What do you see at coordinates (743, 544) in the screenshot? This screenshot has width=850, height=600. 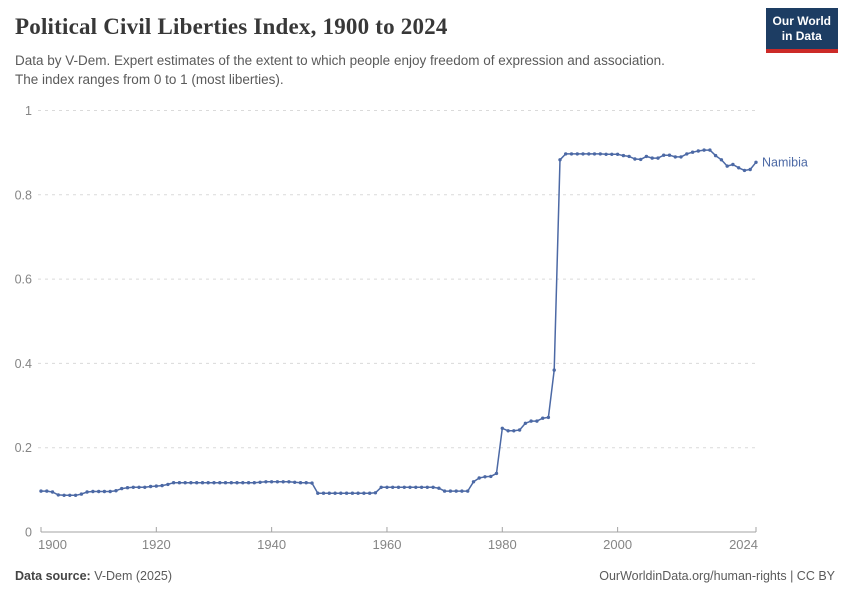 I see `x-axis-tick-label: 2024` at bounding box center [743, 544].